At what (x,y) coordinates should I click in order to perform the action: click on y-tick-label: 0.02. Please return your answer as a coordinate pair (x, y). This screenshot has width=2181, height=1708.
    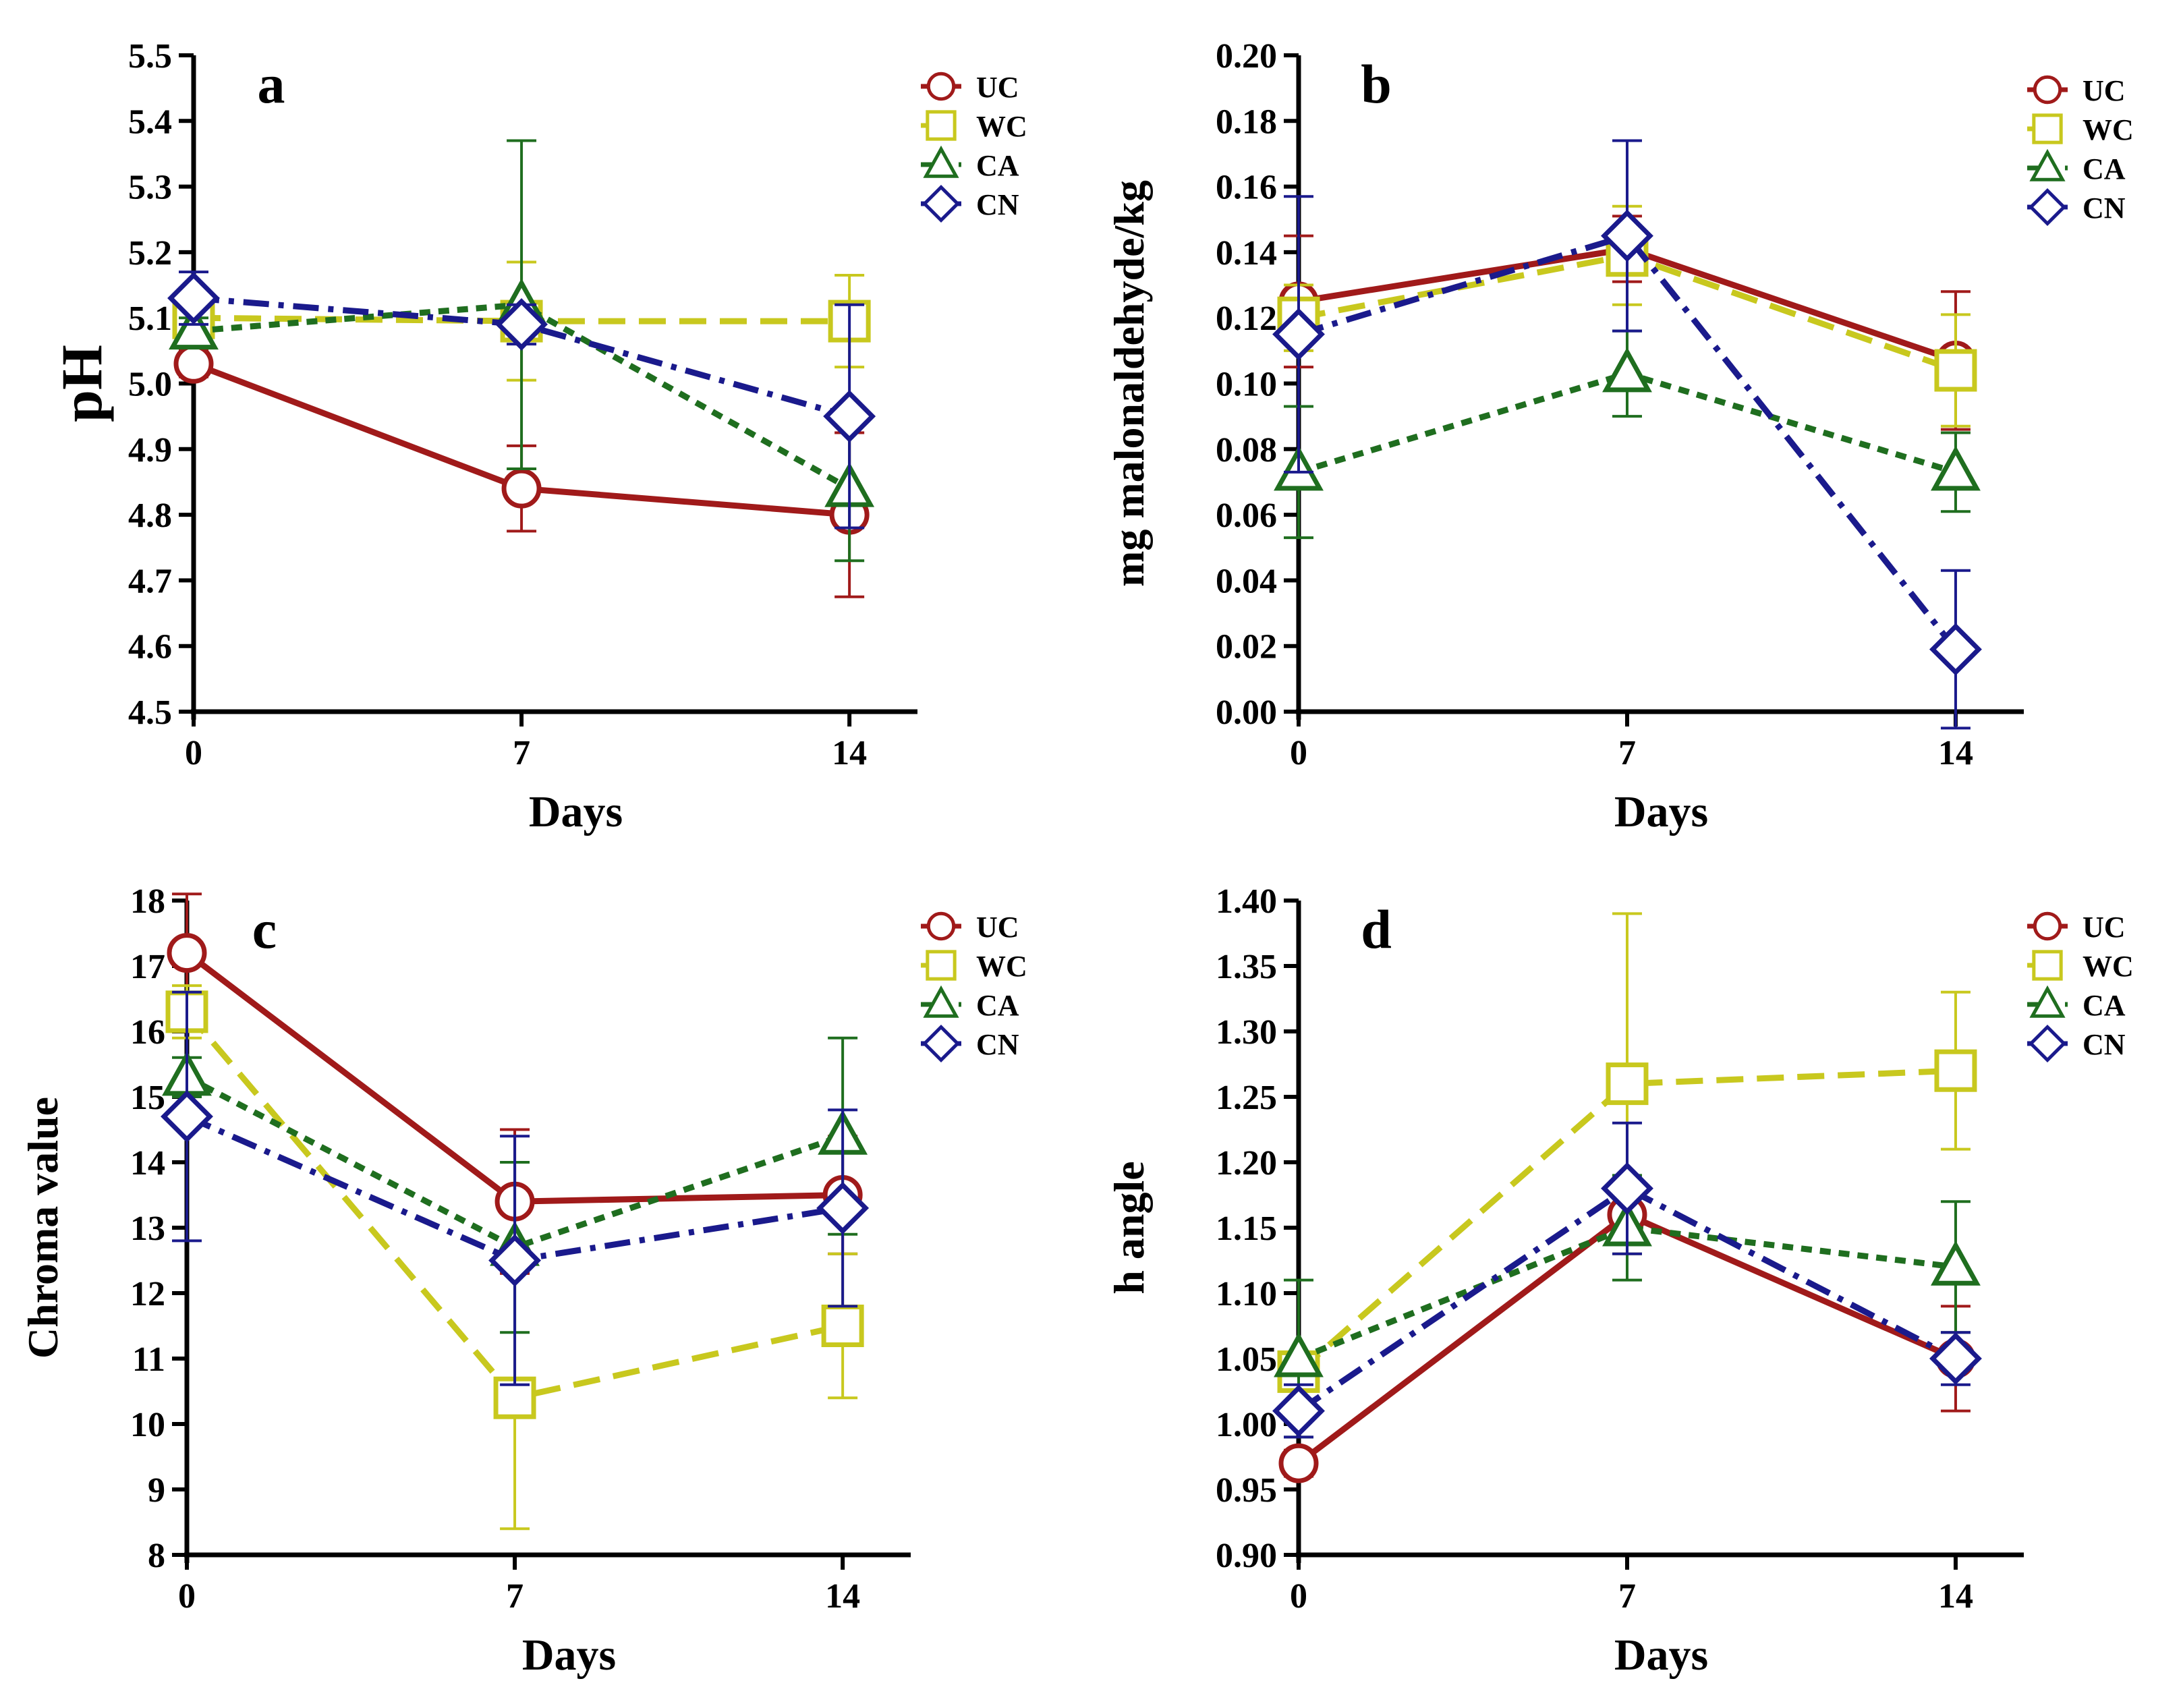
    Looking at the image, I should click on (1246, 647).